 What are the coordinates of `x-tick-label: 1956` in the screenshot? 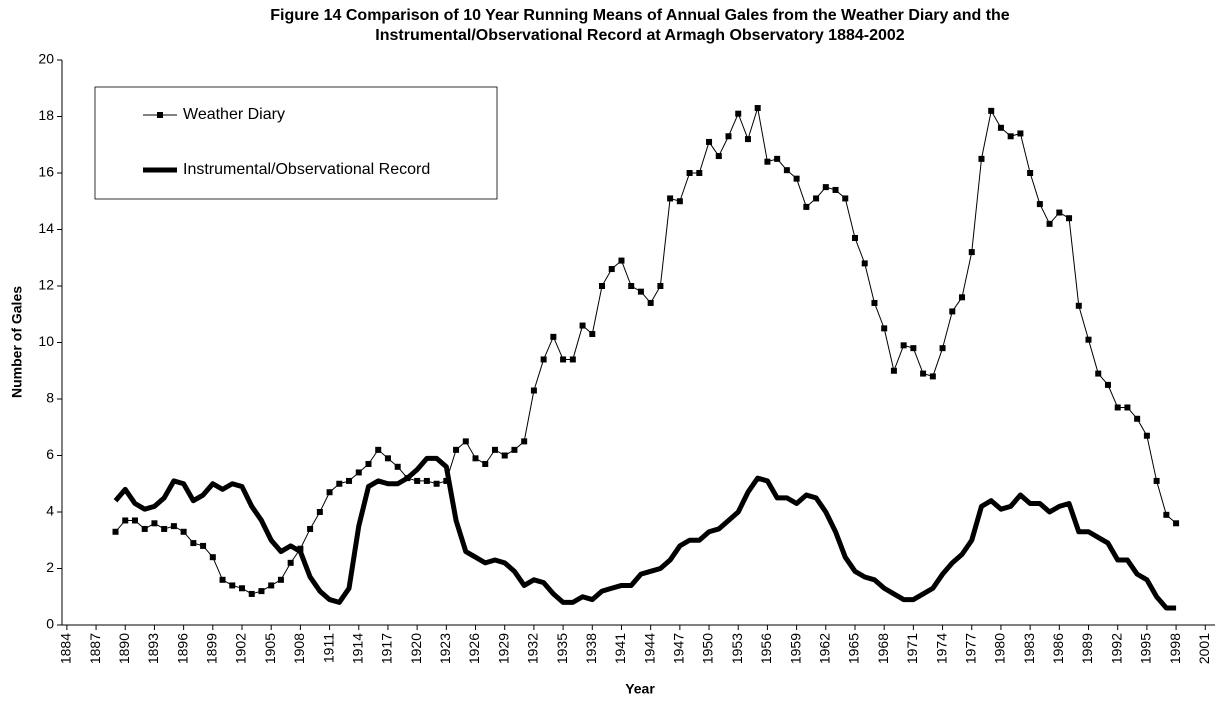 It's located at (766, 648).